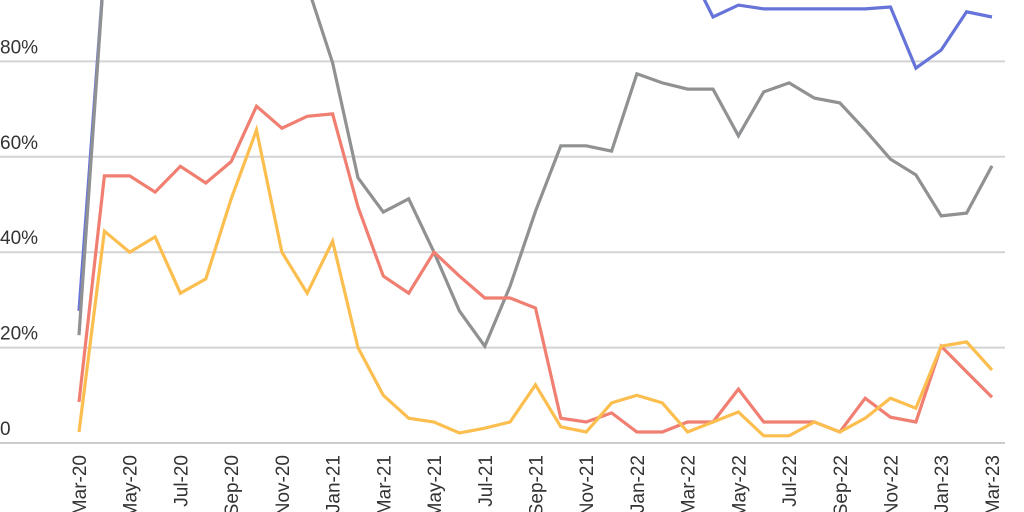 This screenshot has width=1024, height=512. Describe the element at coordinates (19, 47) in the screenshot. I see `y-tick-label: 80%` at that location.